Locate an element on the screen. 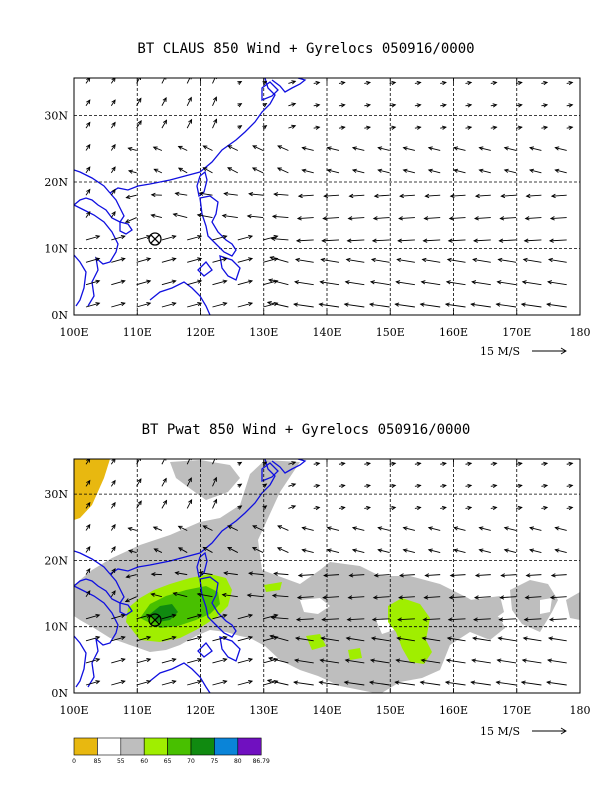 The width and height of the screenshot is (612, 792). coast-borneo is located at coordinates (180, 298).